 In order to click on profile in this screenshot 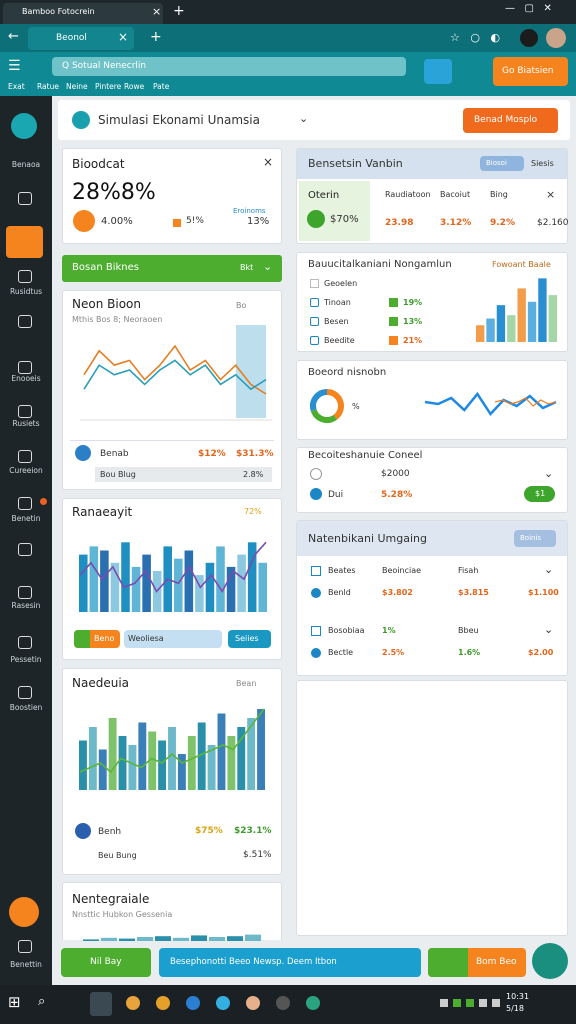, I will do `click(529, 38)`.